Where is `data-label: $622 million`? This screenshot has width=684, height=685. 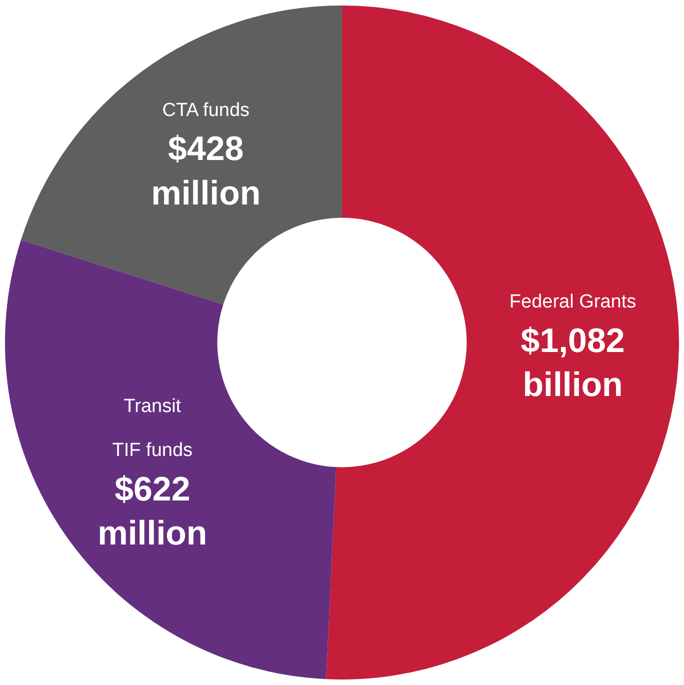
data-label: $622 million is located at coordinates (153, 511).